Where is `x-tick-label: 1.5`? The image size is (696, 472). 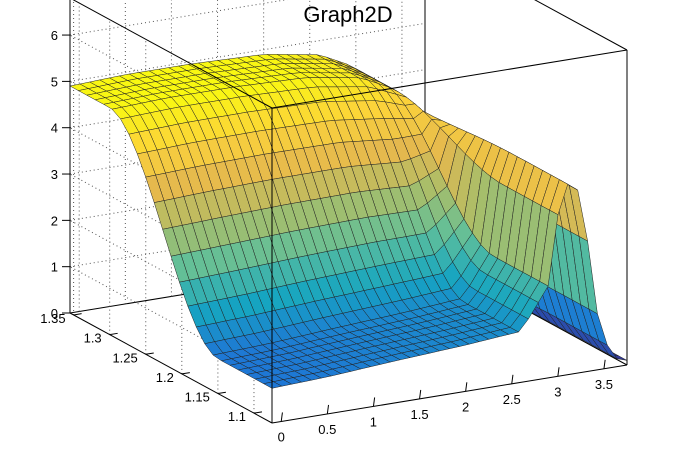 x-tick-label: 1.5 is located at coordinates (419, 414).